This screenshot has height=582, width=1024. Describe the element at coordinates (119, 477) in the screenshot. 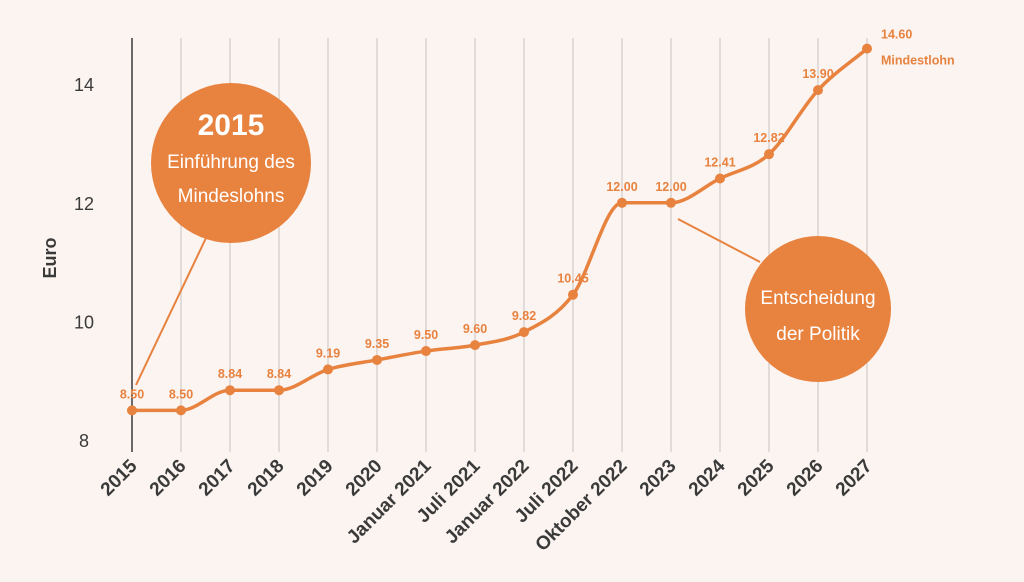

I see `x-tick-label: 2015` at that location.